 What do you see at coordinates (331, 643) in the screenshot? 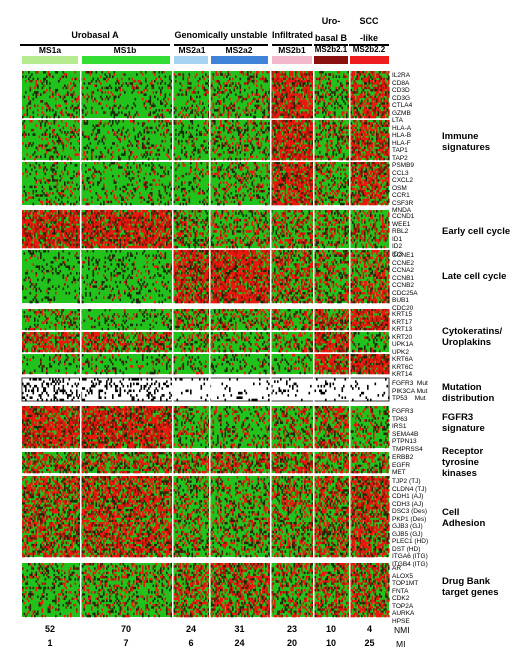
I see `mi-ms2b2-1: 10` at bounding box center [331, 643].